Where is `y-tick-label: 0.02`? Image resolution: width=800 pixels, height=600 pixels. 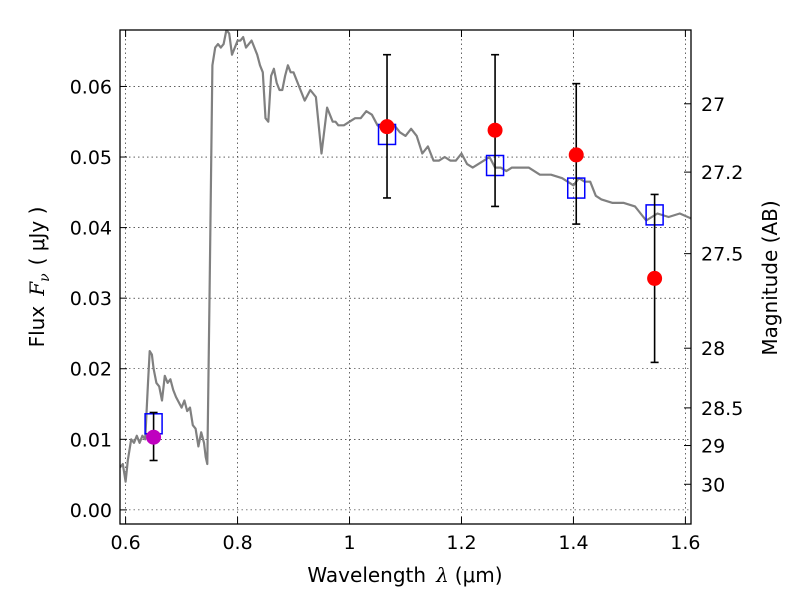 y-tick-label: 0.02 is located at coordinates (91, 370).